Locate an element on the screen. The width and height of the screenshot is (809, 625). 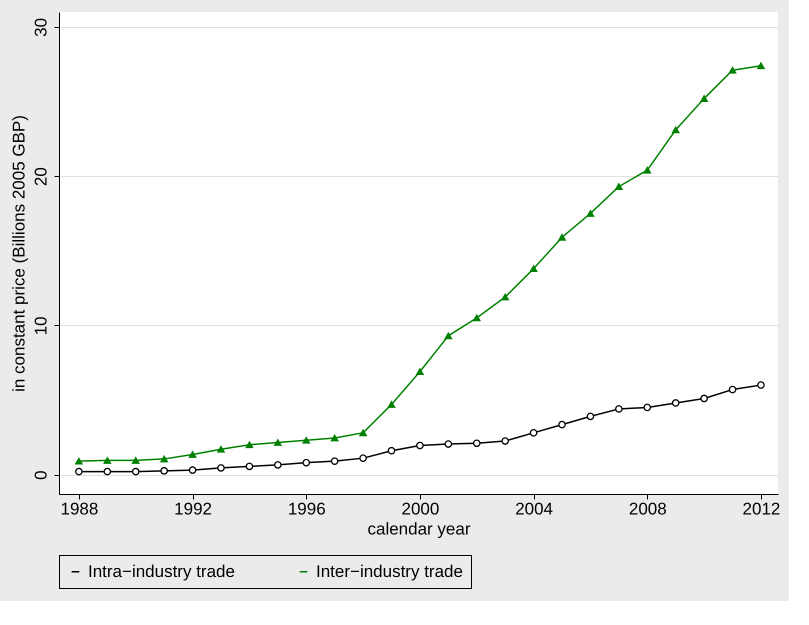
y-tick-label: 30 is located at coordinates (41, 27).